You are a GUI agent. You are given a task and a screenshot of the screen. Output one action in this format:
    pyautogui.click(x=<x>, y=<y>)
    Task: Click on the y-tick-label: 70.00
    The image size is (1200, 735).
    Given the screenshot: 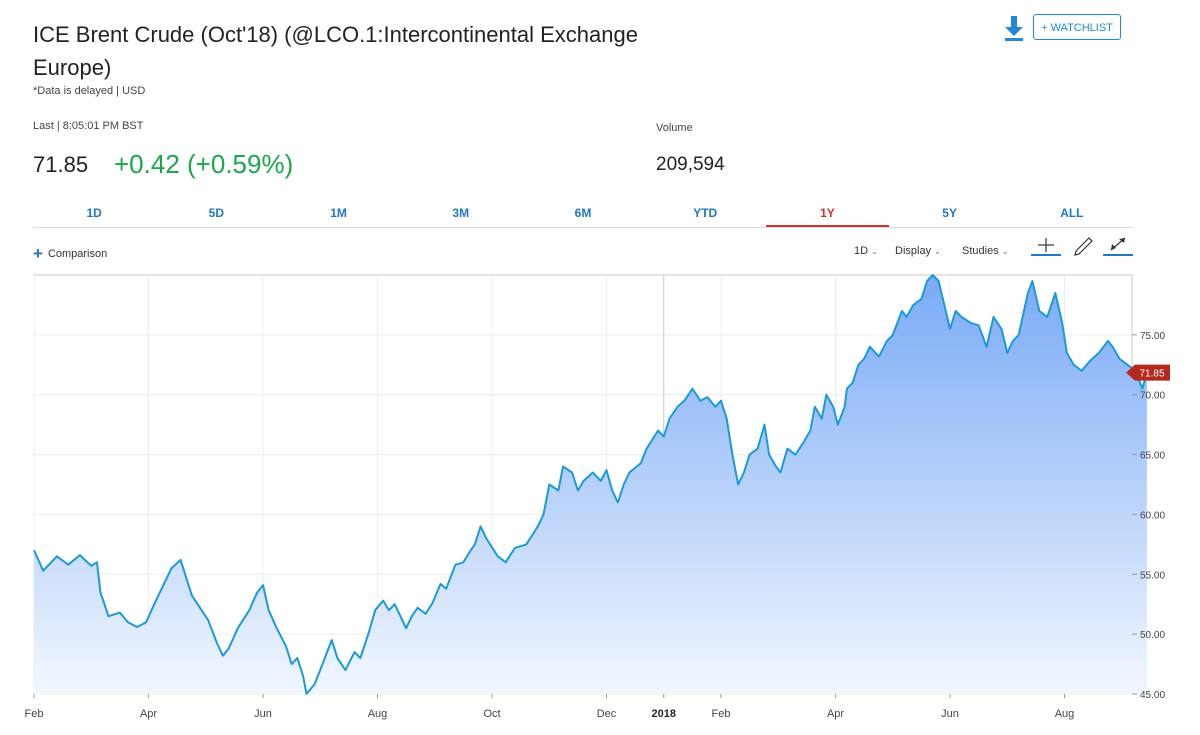 What is the action you would take?
    pyautogui.click(x=1152, y=396)
    